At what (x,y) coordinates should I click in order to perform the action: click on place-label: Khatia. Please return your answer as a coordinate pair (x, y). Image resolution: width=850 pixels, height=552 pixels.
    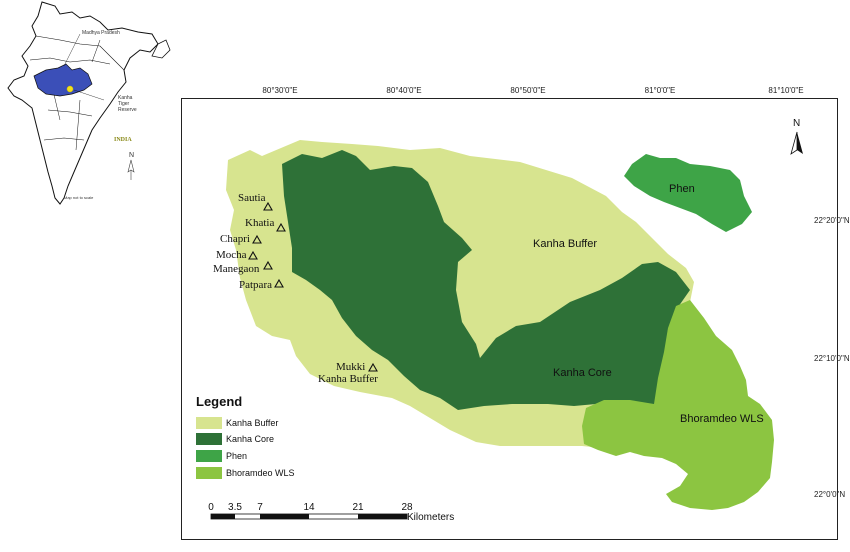
    Looking at the image, I should click on (260, 223).